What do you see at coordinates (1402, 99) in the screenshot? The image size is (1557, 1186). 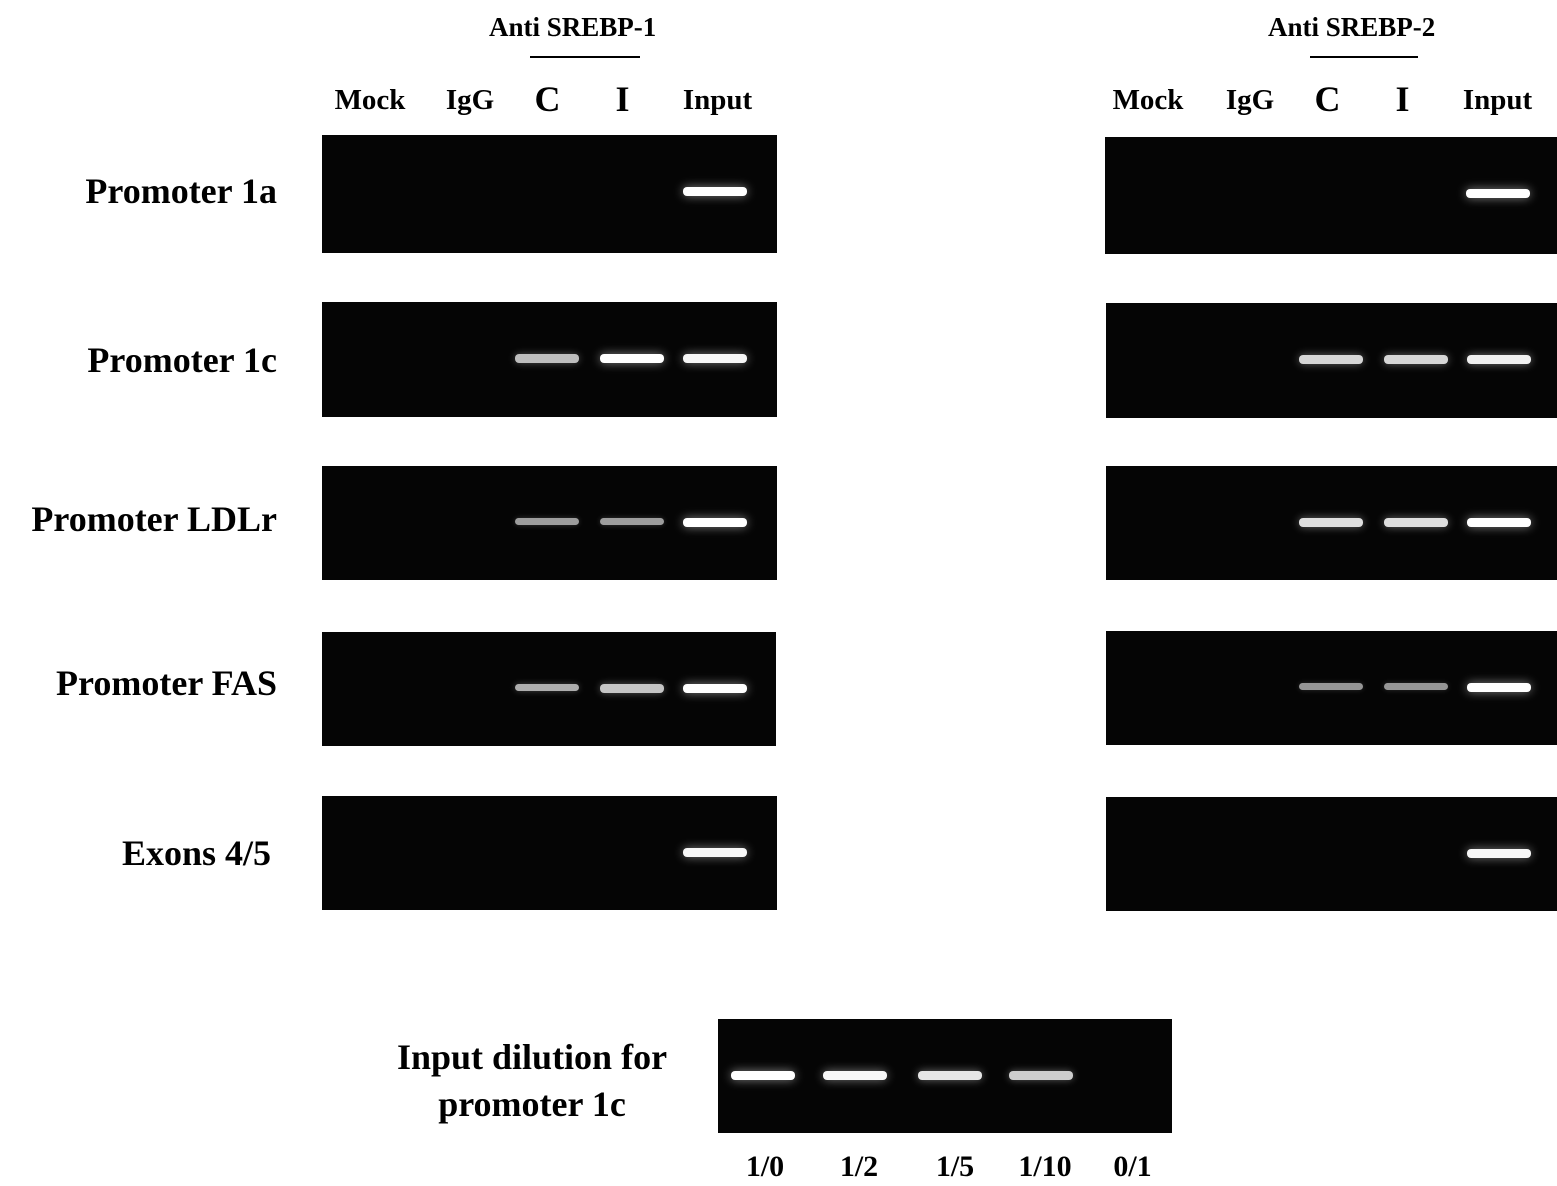 I see `lane-label-i-2: I` at bounding box center [1402, 99].